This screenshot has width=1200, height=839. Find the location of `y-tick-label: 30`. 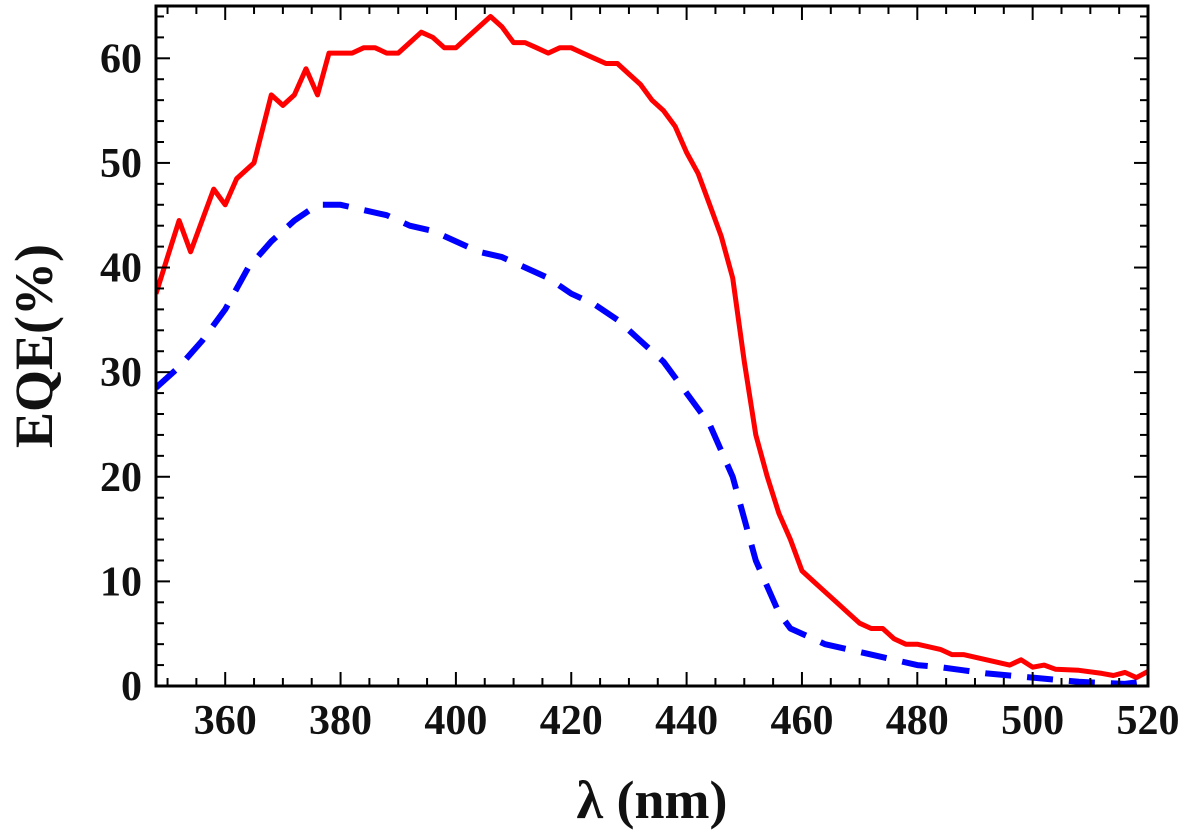

y-tick-label: 30 is located at coordinates (121, 373).